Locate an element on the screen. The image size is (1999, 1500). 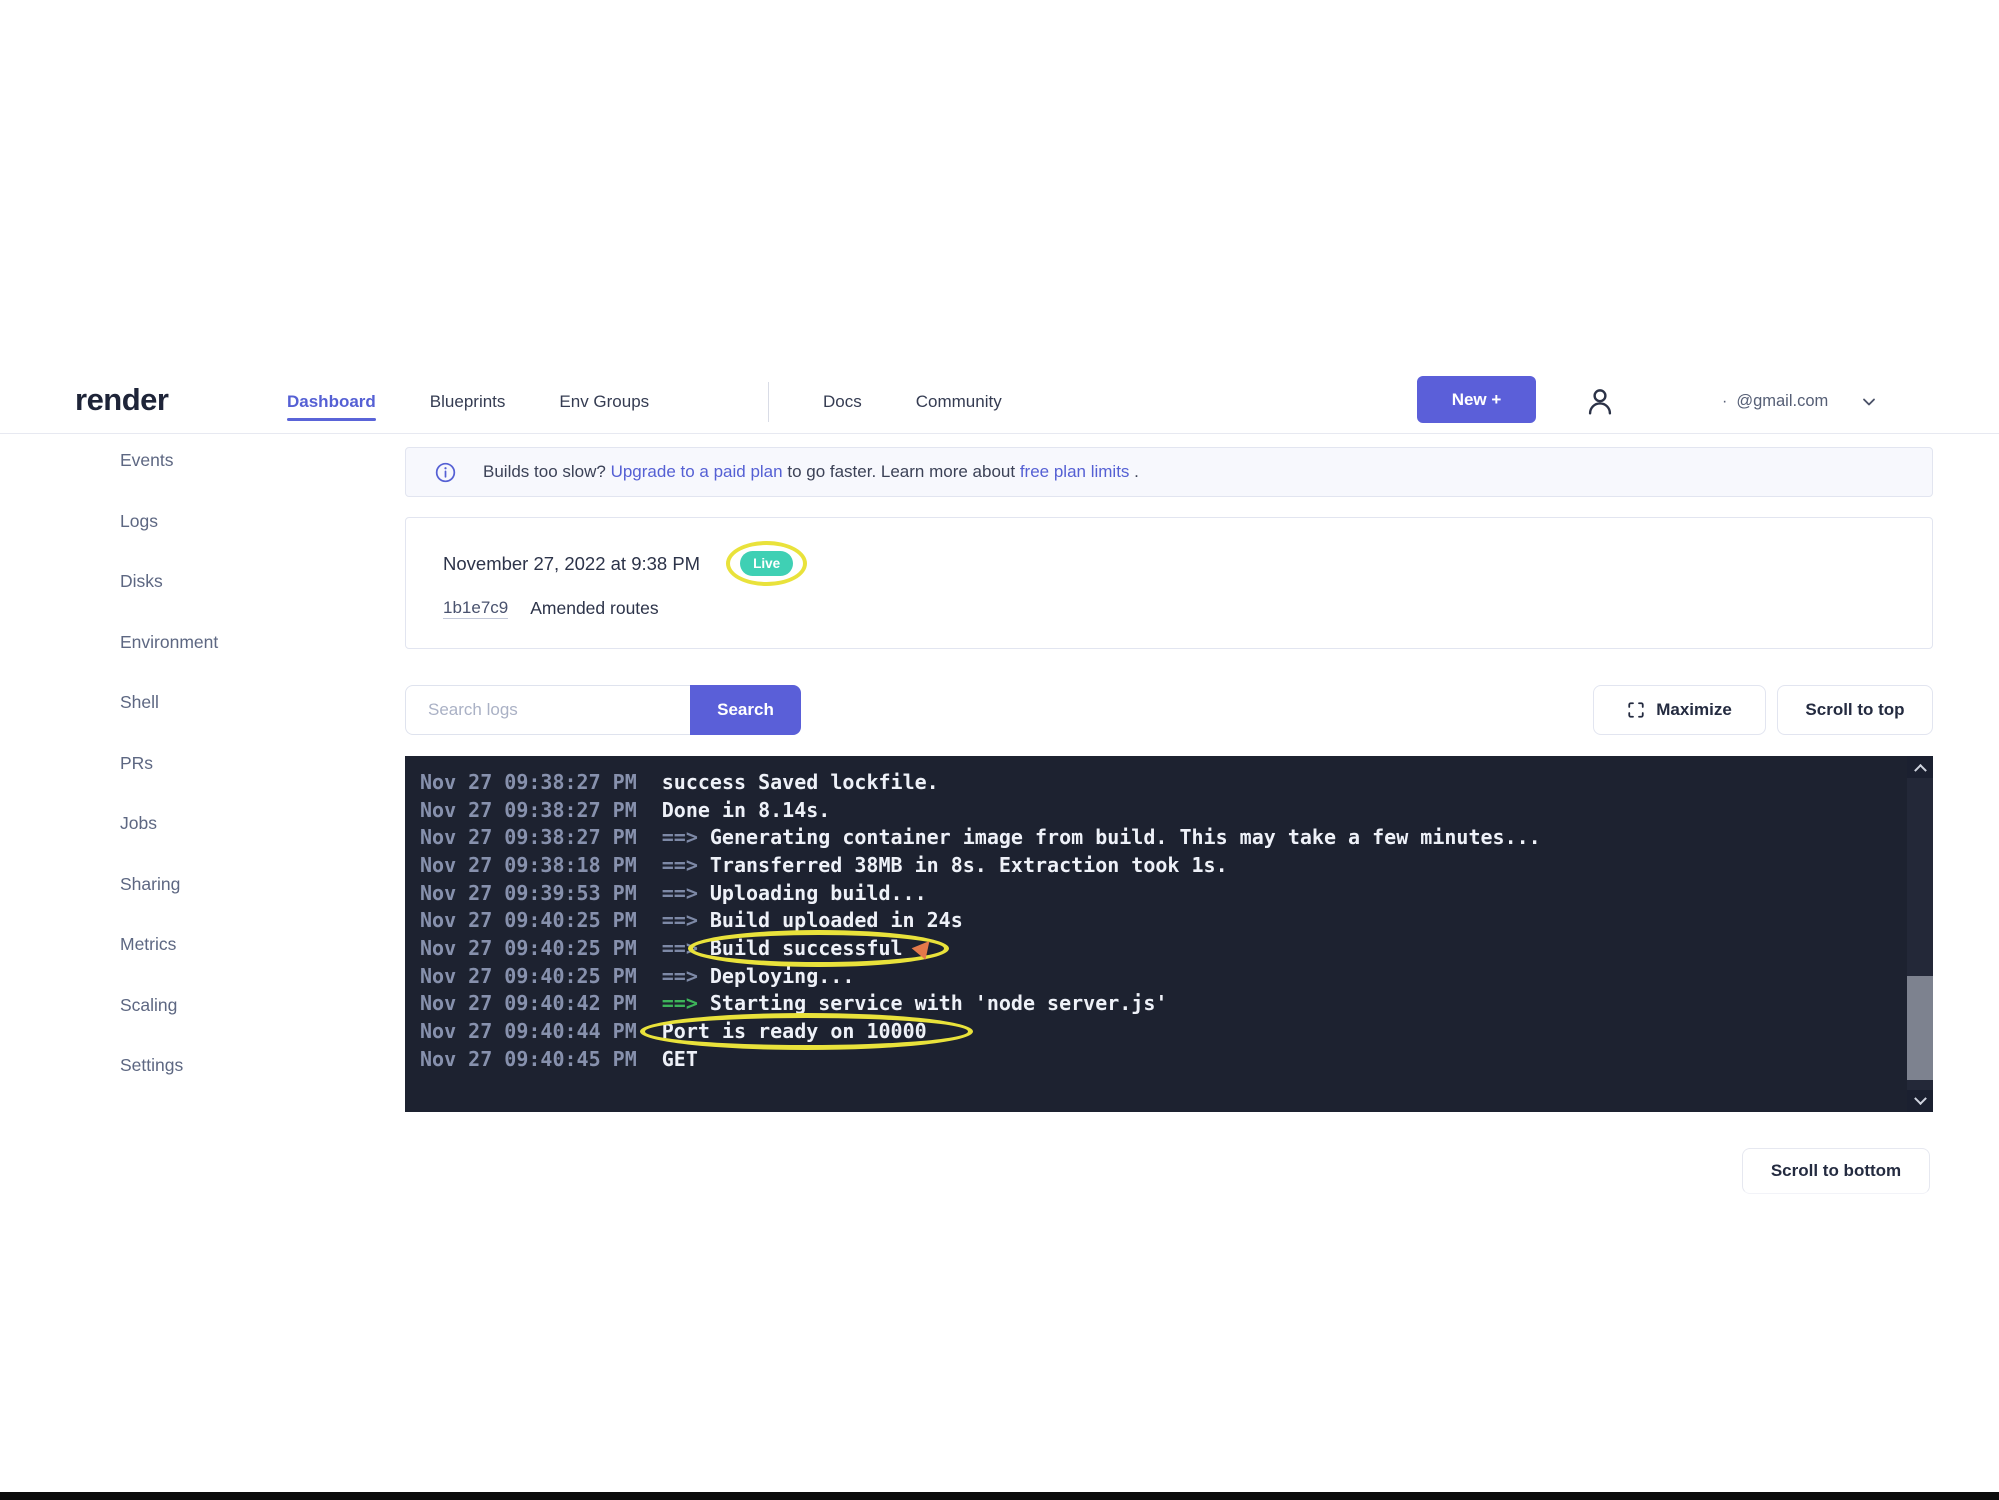
nav-item: Env Groups is located at coordinates (604, 401).